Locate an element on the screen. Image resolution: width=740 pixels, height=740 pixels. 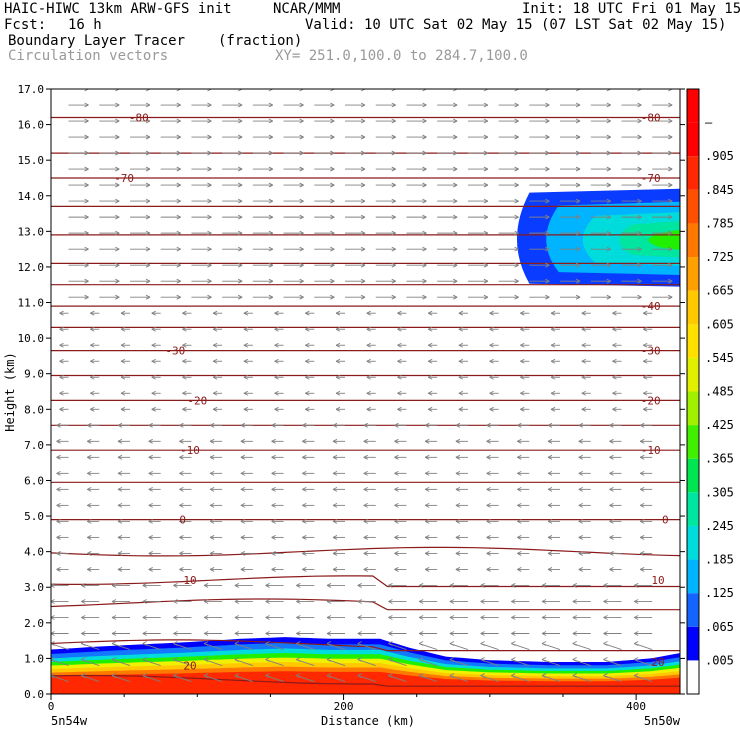
y-tick-label: 17.0 is located at coordinates (31, 89).